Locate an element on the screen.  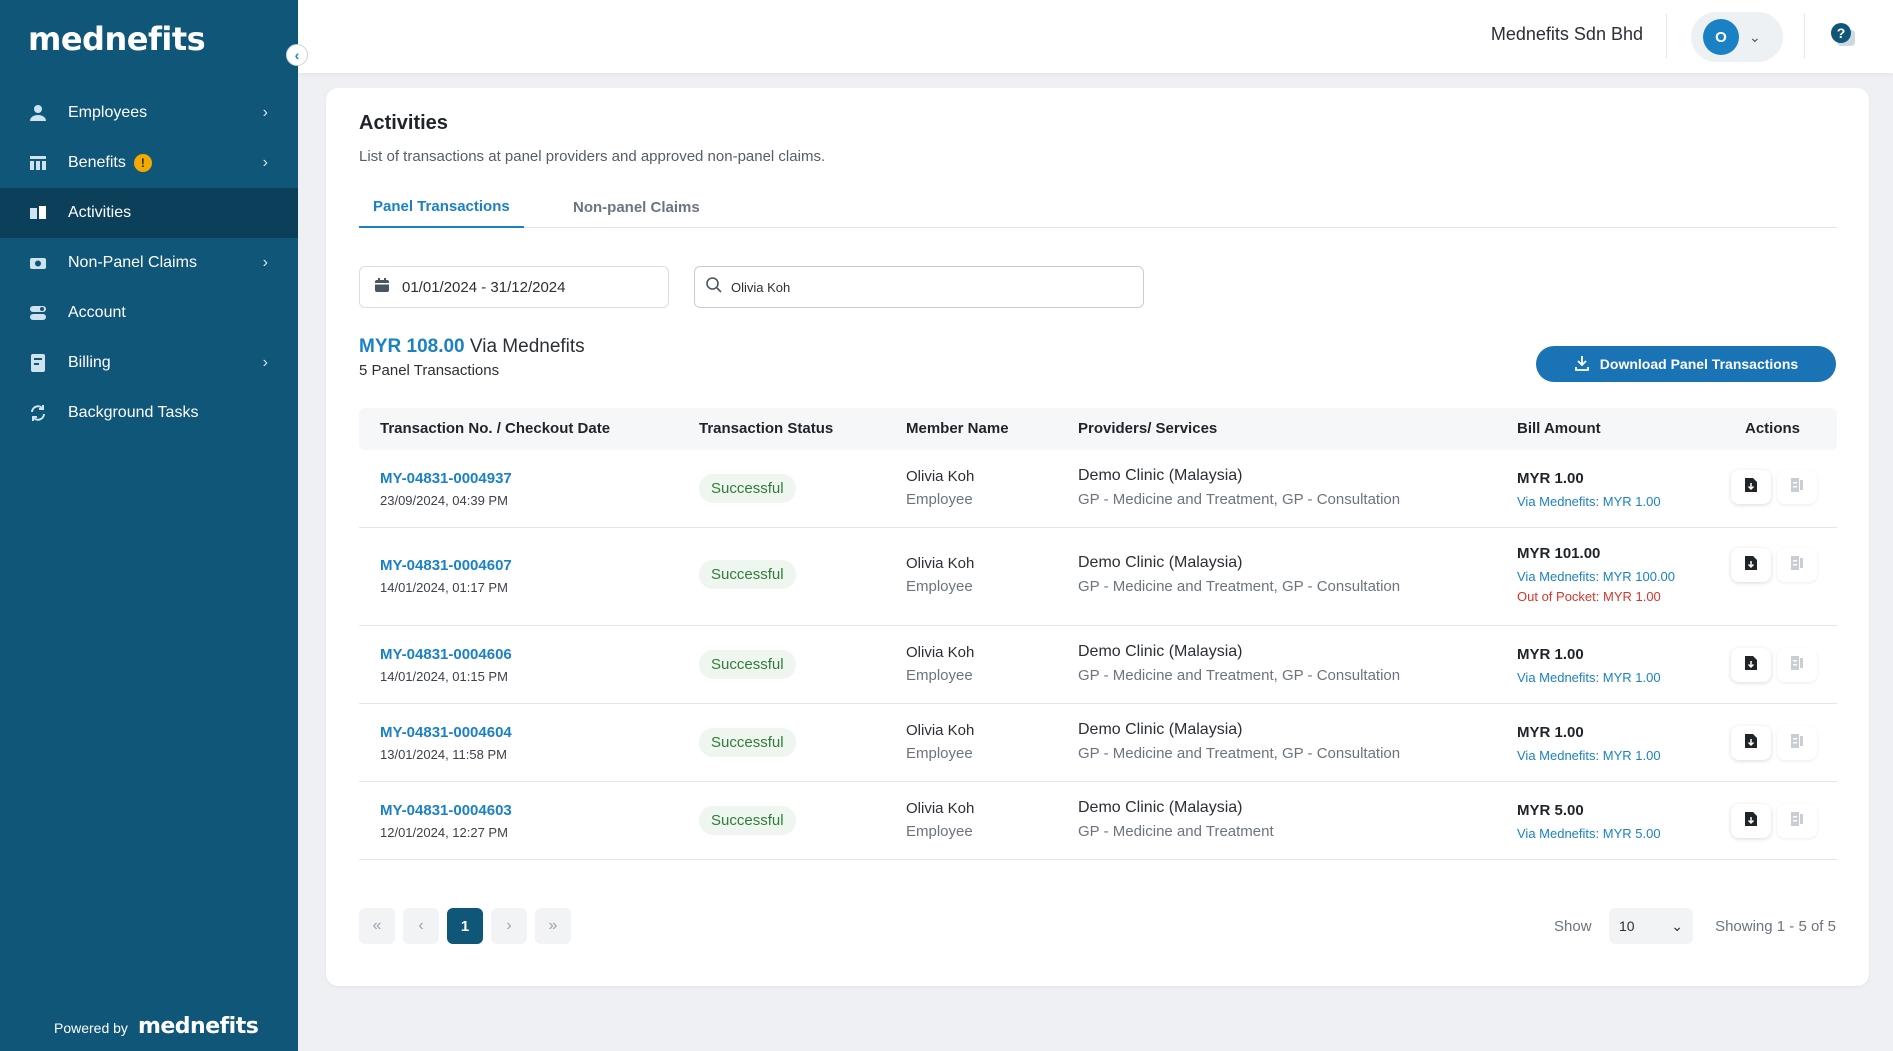
show-label: Show is located at coordinates (1573, 926).